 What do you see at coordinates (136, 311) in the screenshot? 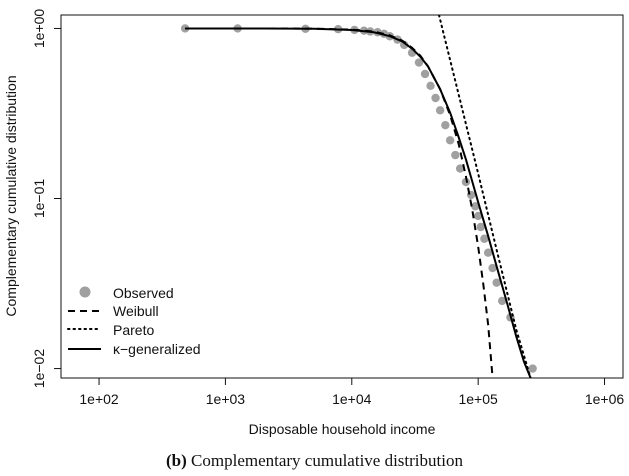
I see `legend-weibull-label: Weibull` at bounding box center [136, 311].